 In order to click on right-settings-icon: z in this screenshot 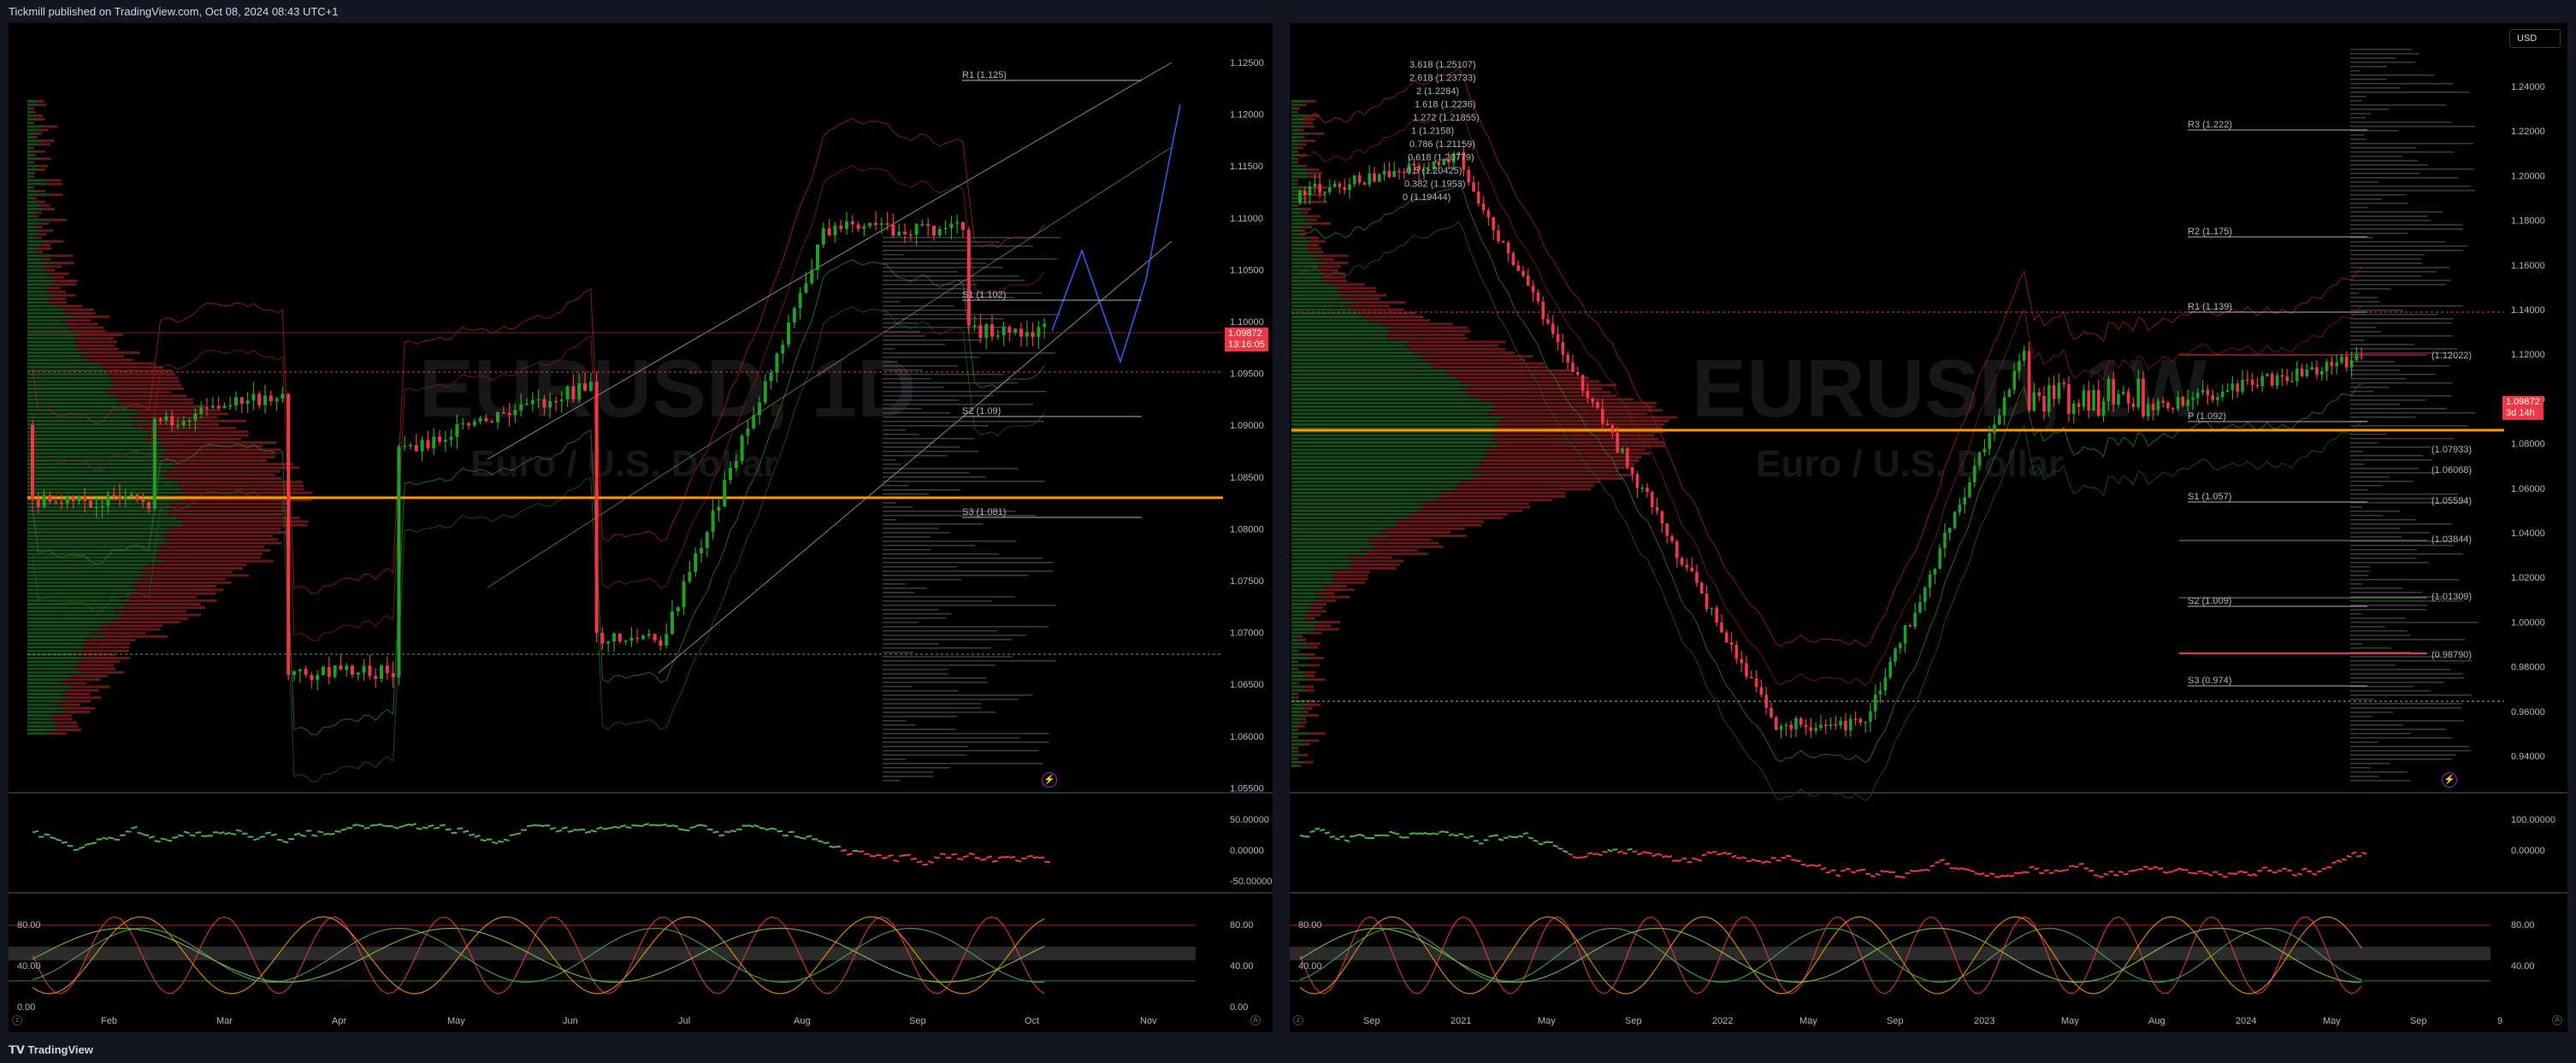, I will do `click(1298, 1020)`.